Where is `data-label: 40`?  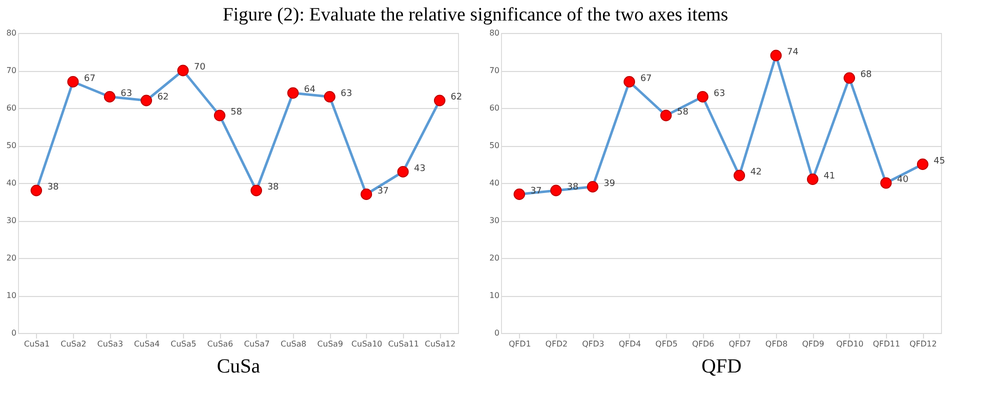 data-label: 40 is located at coordinates (903, 180).